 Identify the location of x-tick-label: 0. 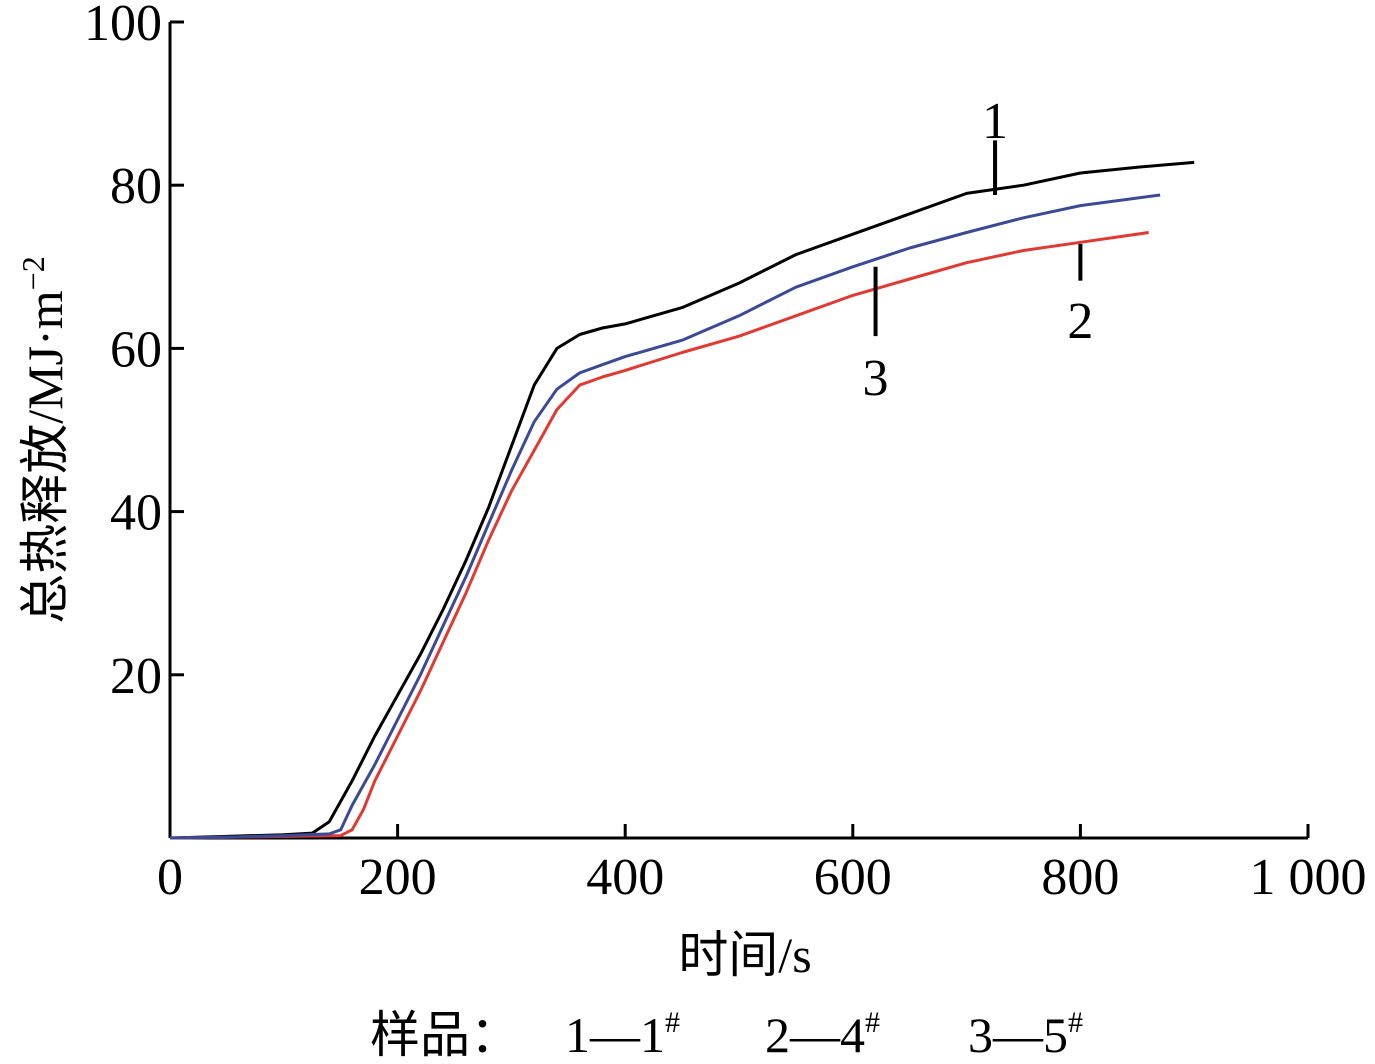
(170, 877).